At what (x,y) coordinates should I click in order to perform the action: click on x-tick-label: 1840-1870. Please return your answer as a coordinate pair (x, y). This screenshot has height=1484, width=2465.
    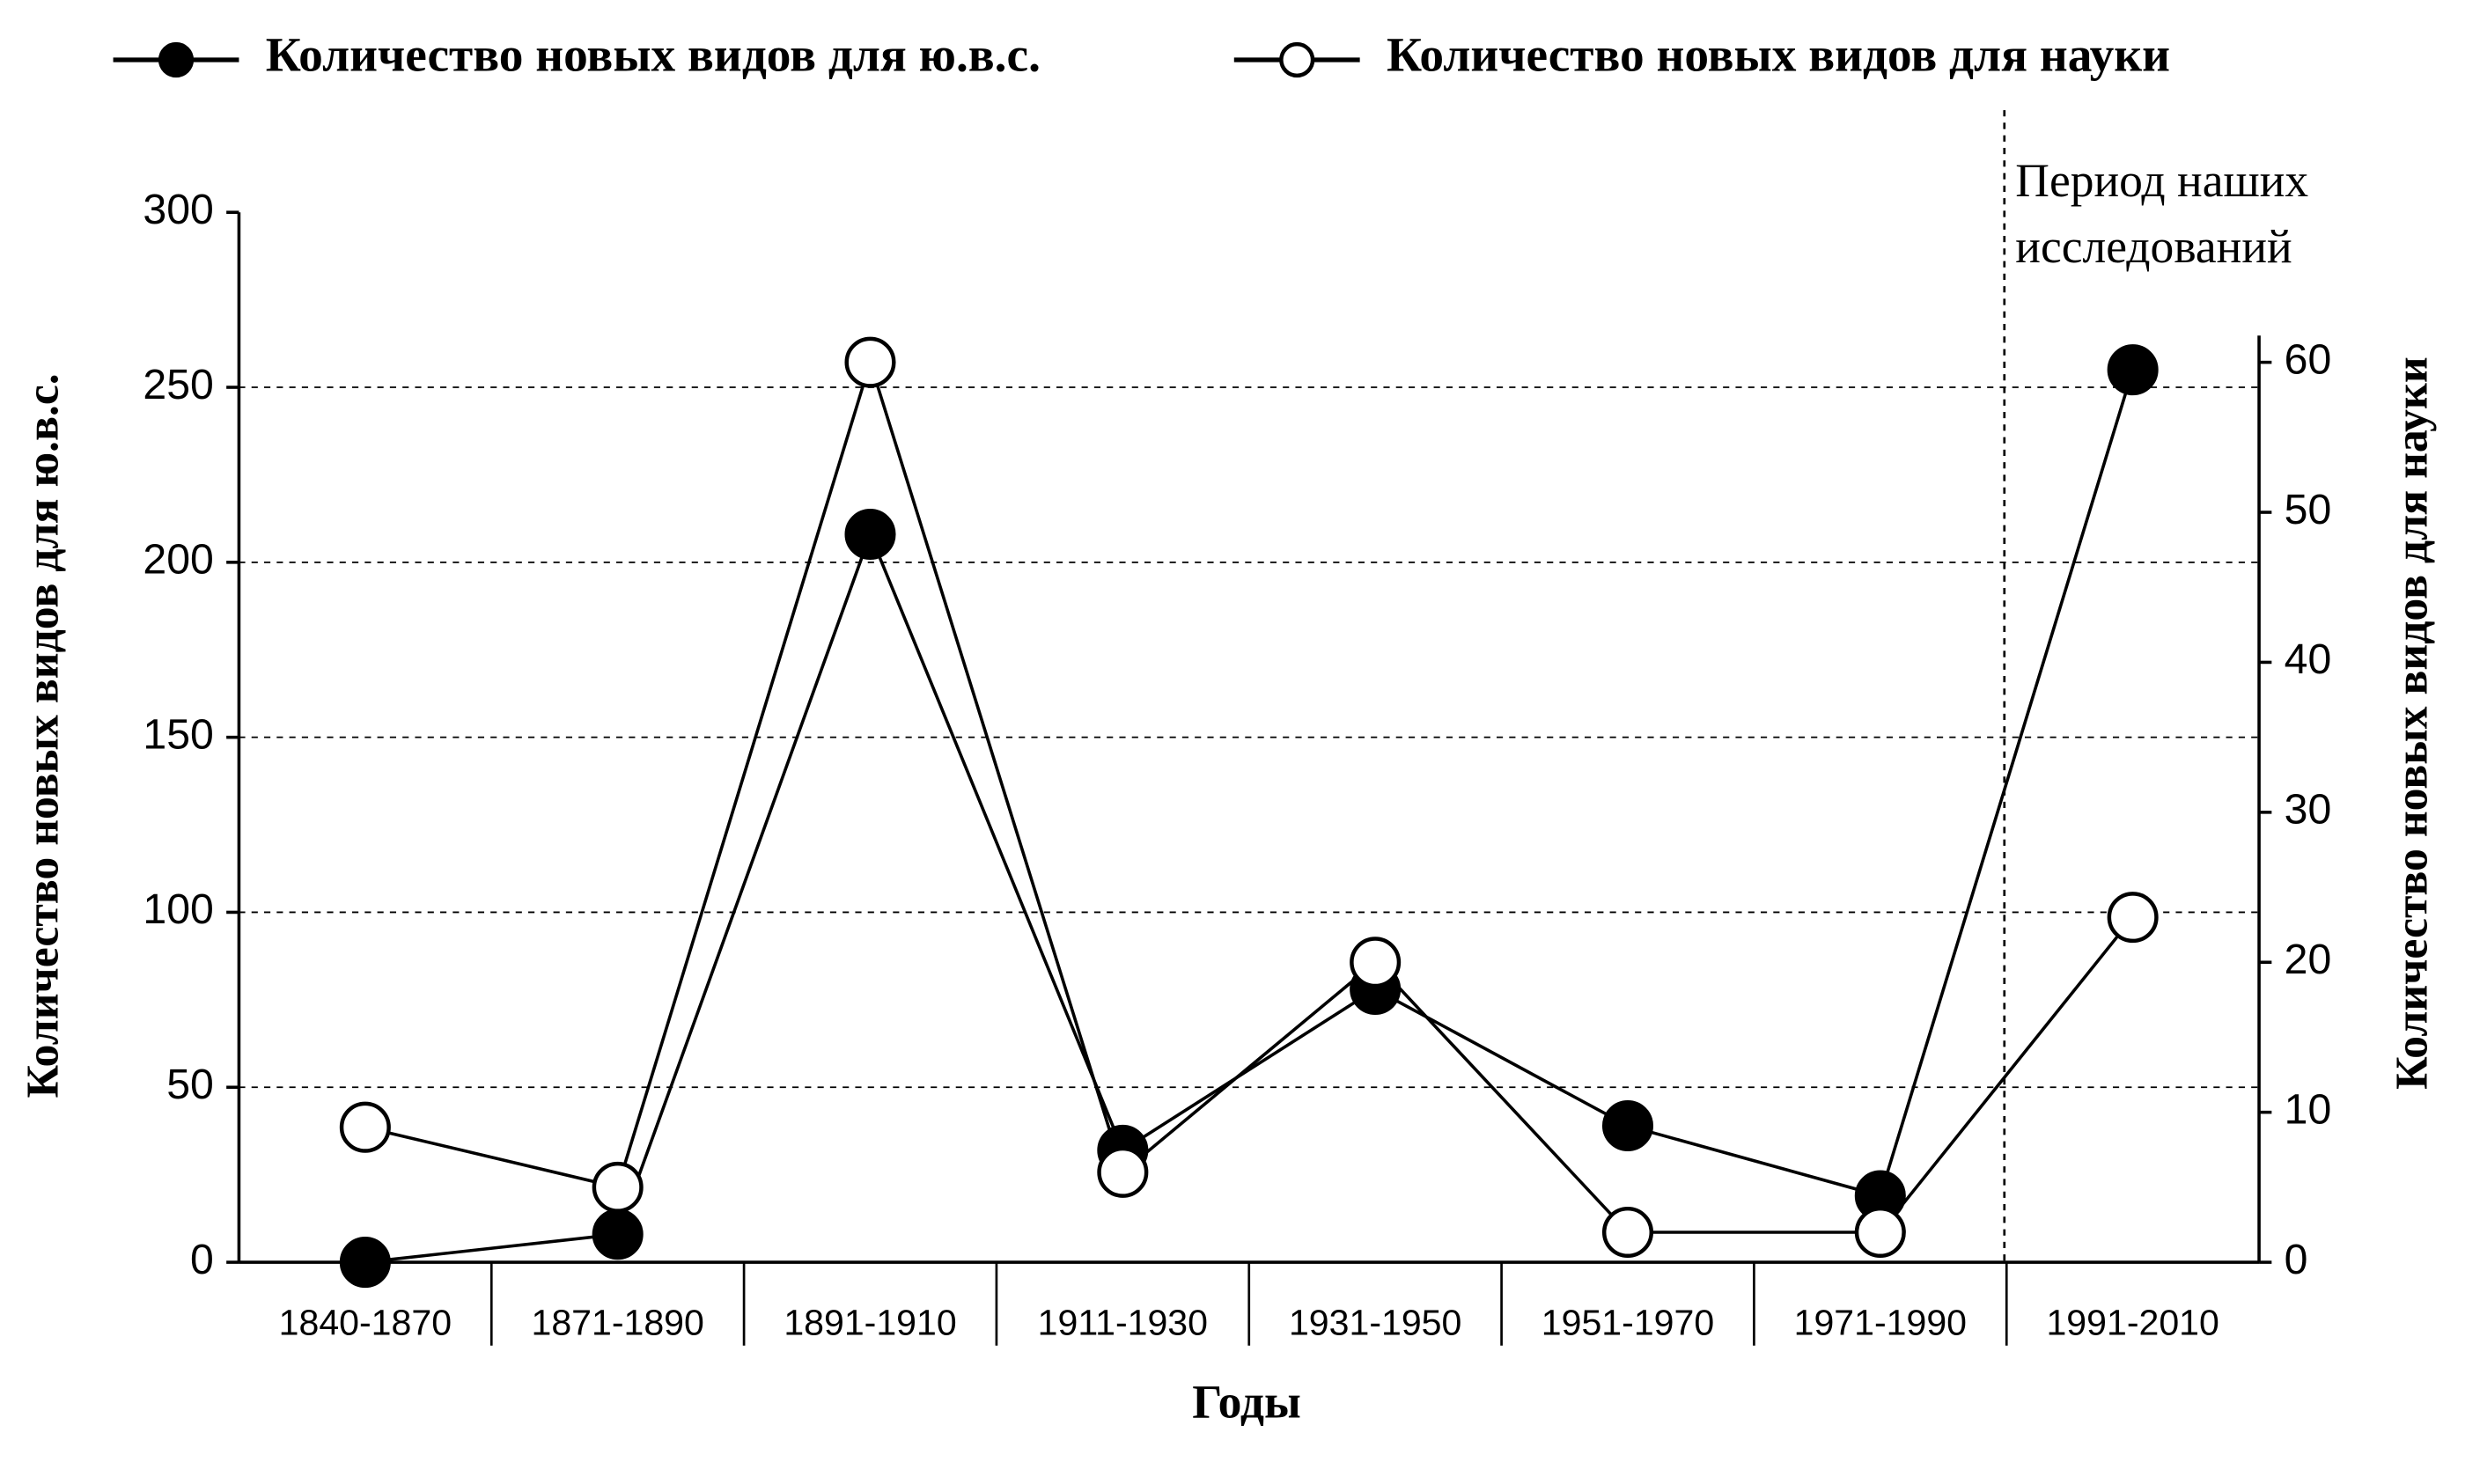
    Looking at the image, I should click on (365, 1322).